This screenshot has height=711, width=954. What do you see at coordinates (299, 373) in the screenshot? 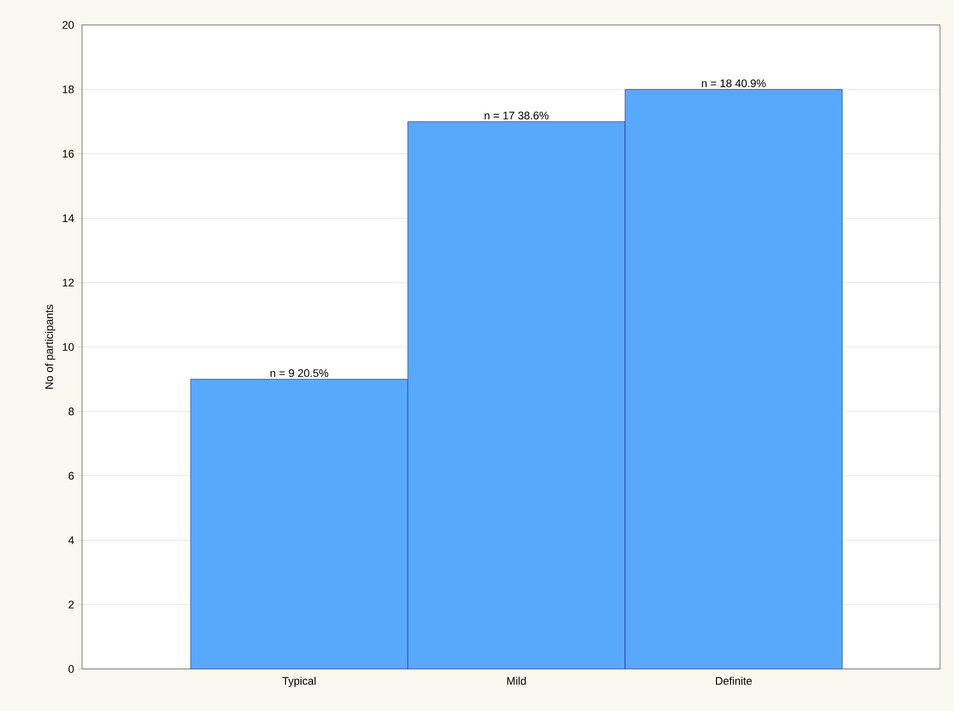
I see `data-label: n = 9 20.5%` at bounding box center [299, 373].